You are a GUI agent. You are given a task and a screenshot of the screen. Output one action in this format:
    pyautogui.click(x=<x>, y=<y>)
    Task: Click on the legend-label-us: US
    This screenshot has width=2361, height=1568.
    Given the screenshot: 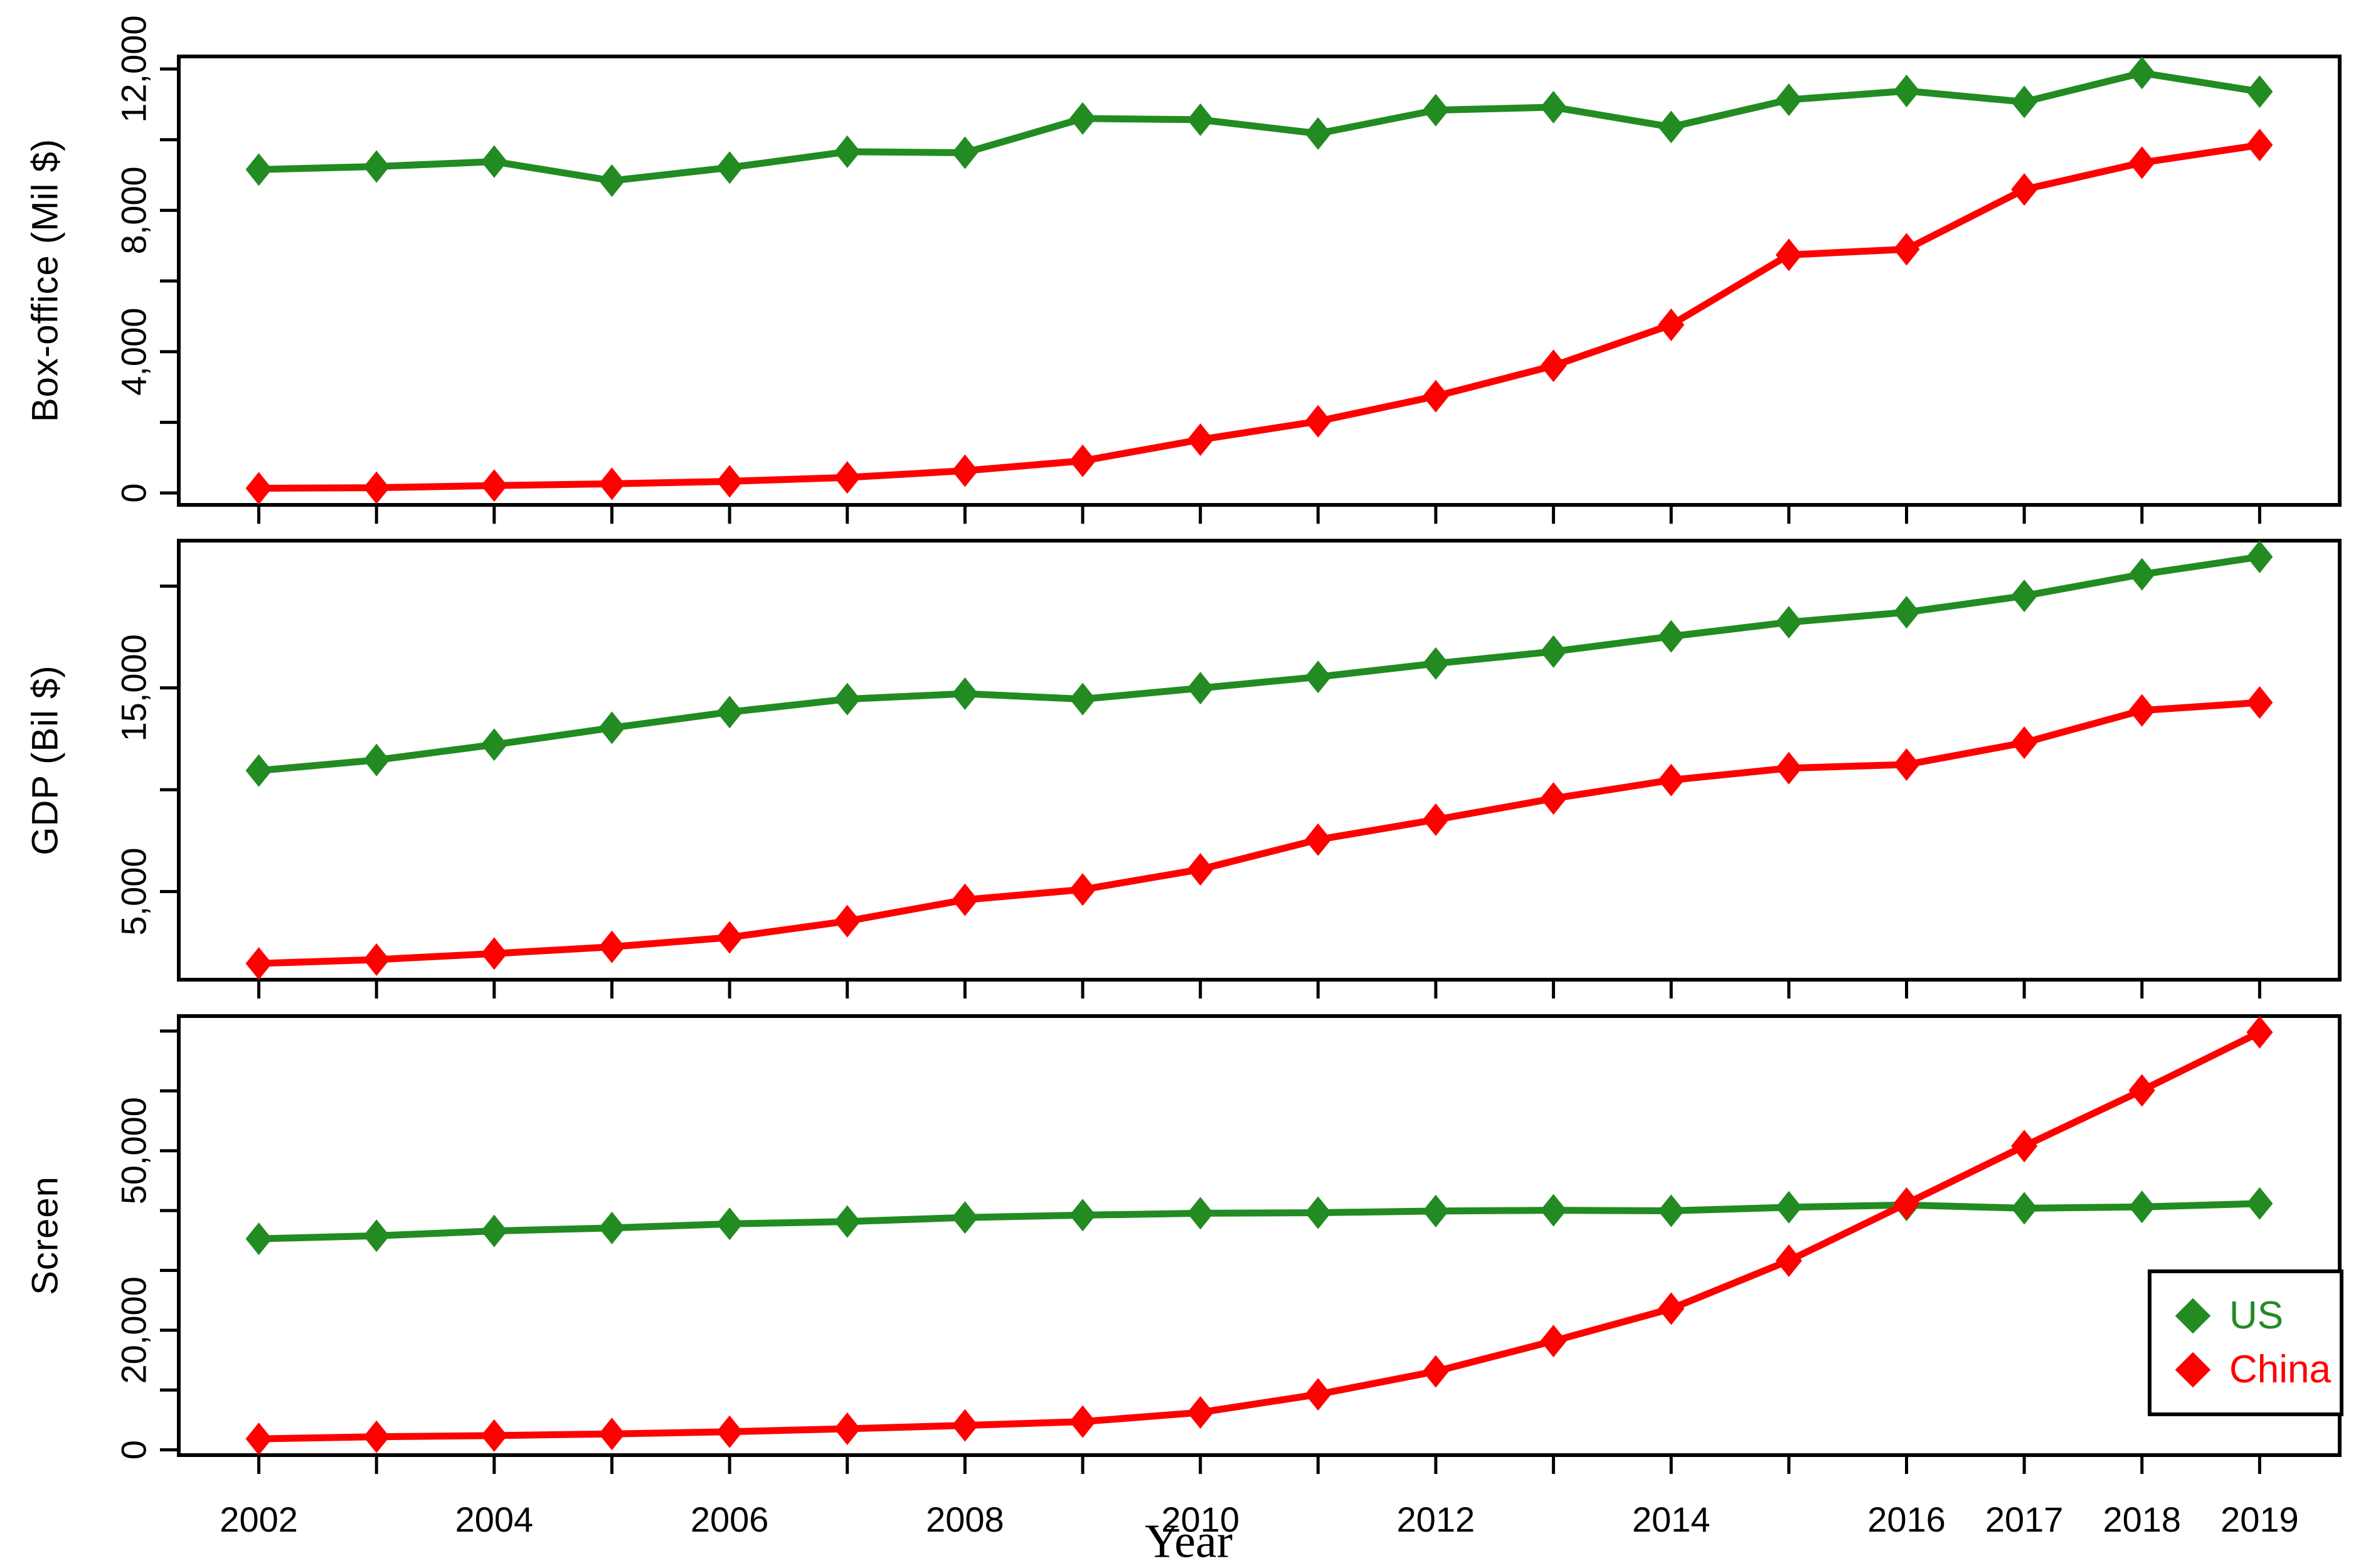 What is the action you would take?
    pyautogui.click(x=2257, y=1315)
    